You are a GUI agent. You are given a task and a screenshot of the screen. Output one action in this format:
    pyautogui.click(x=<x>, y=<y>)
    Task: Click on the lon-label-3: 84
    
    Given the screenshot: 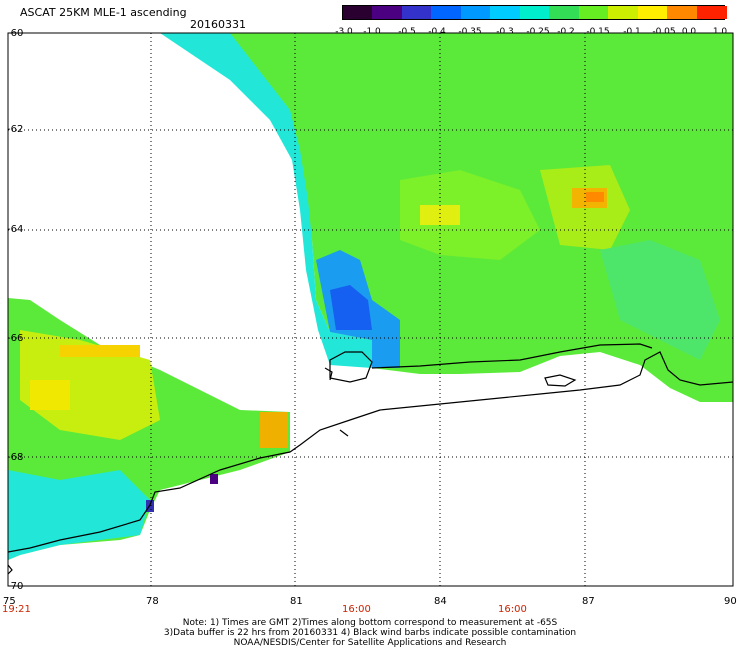 What is the action you would take?
    pyautogui.click(x=440, y=601)
    